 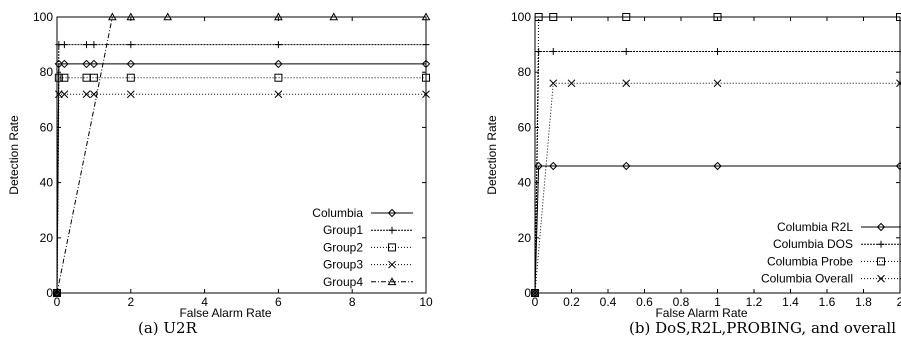 What do you see at coordinates (807, 279) in the screenshot?
I see `legend-label: Columbia Overall` at bounding box center [807, 279].